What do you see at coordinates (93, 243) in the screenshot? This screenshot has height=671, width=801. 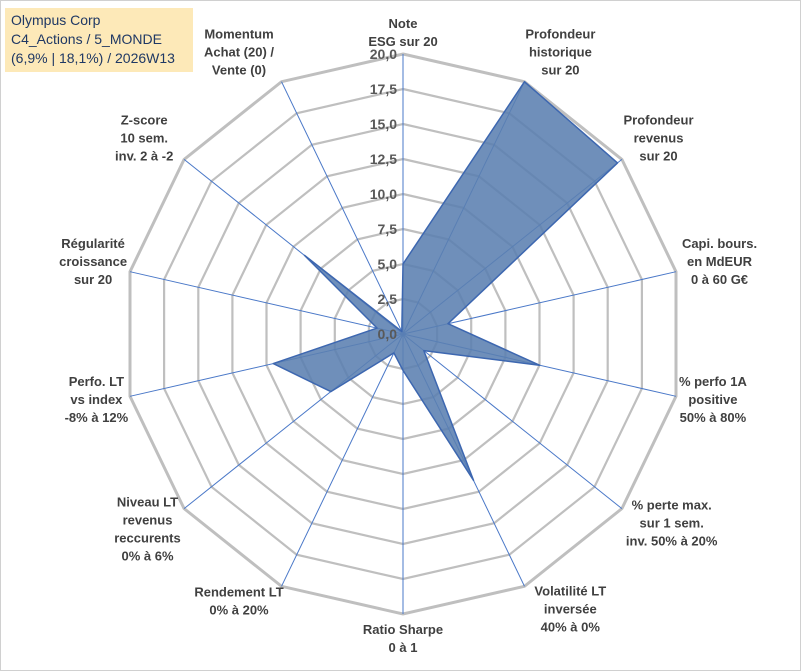 I see `axis-label-11-line-0: Régularité` at bounding box center [93, 243].